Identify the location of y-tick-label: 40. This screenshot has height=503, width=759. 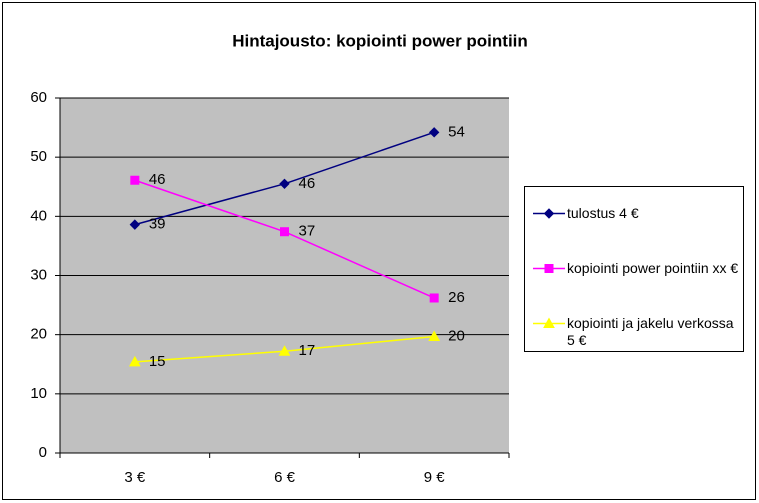
(38, 215).